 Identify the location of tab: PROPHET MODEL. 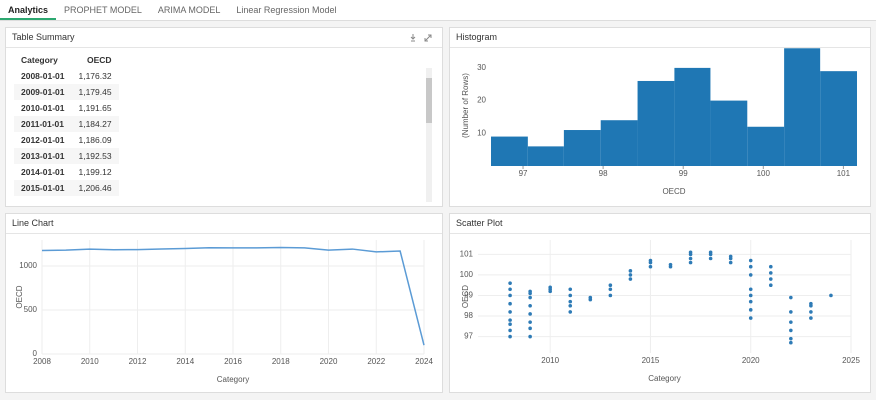
(103, 10).